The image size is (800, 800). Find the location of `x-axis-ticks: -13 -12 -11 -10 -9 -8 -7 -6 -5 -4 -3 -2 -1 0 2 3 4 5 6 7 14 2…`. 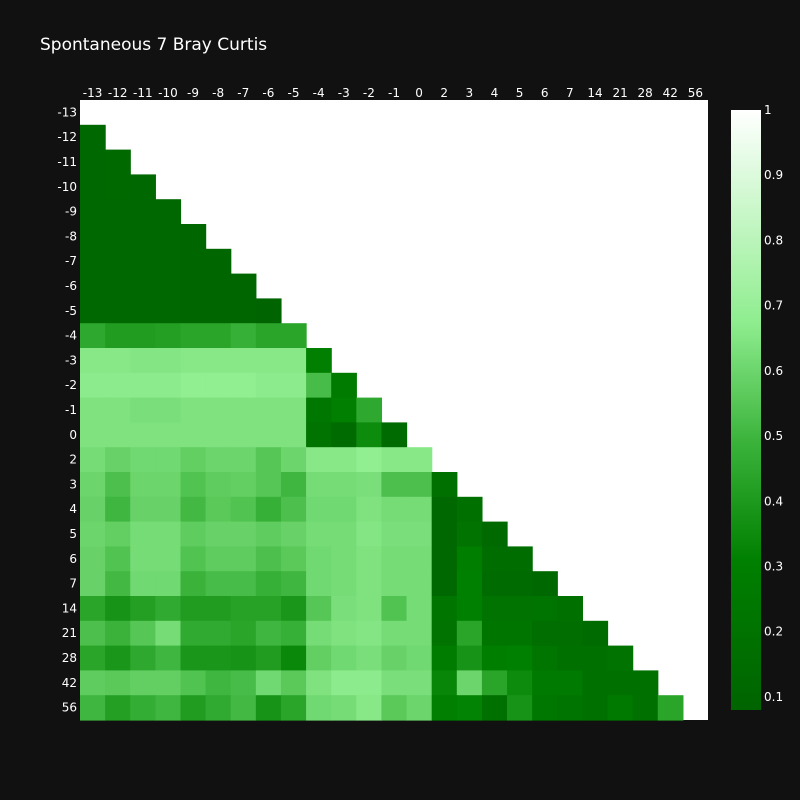

x-axis-ticks: -13 -12 -11 -10 -9 -8 -7 -6 -5 -4 -3 -2 -1 0 2 3 4 5 6 7 14 2… is located at coordinates (393, 93).